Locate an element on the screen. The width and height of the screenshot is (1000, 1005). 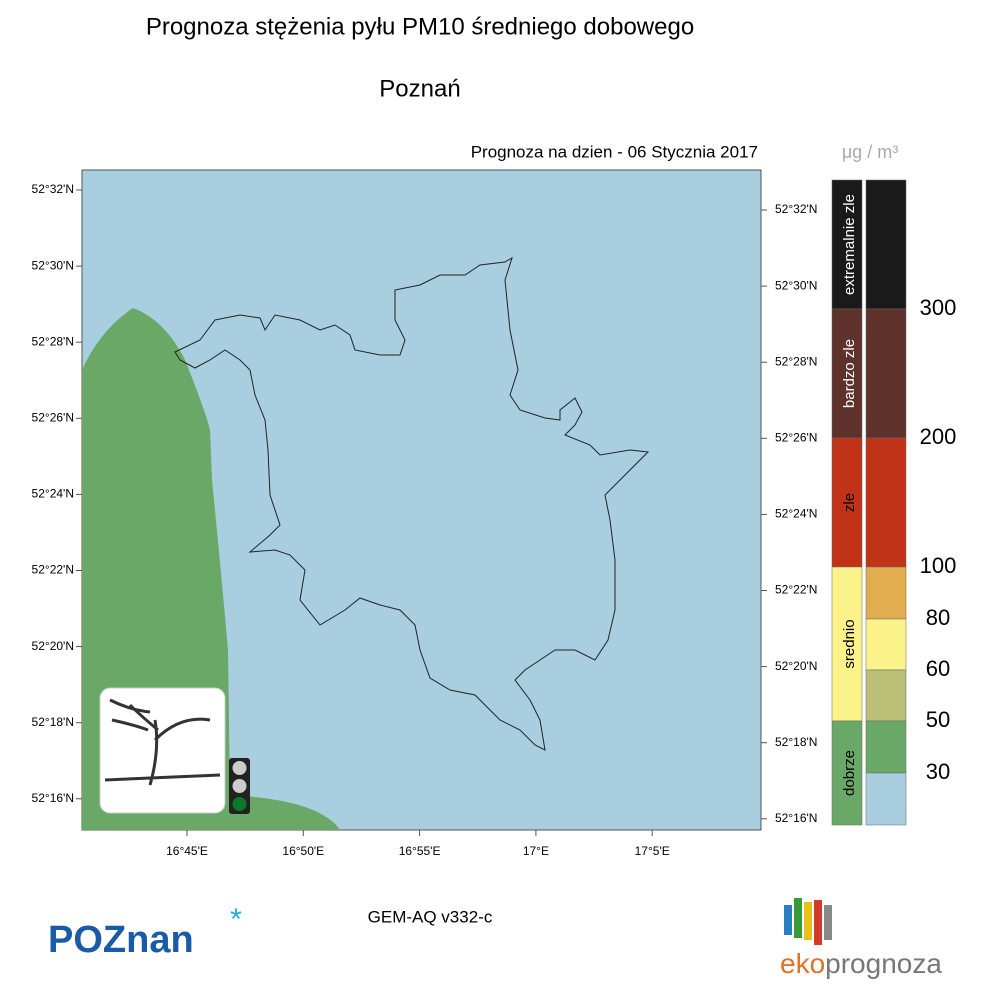
legend-category-label: srednio is located at coordinates (849, 643).